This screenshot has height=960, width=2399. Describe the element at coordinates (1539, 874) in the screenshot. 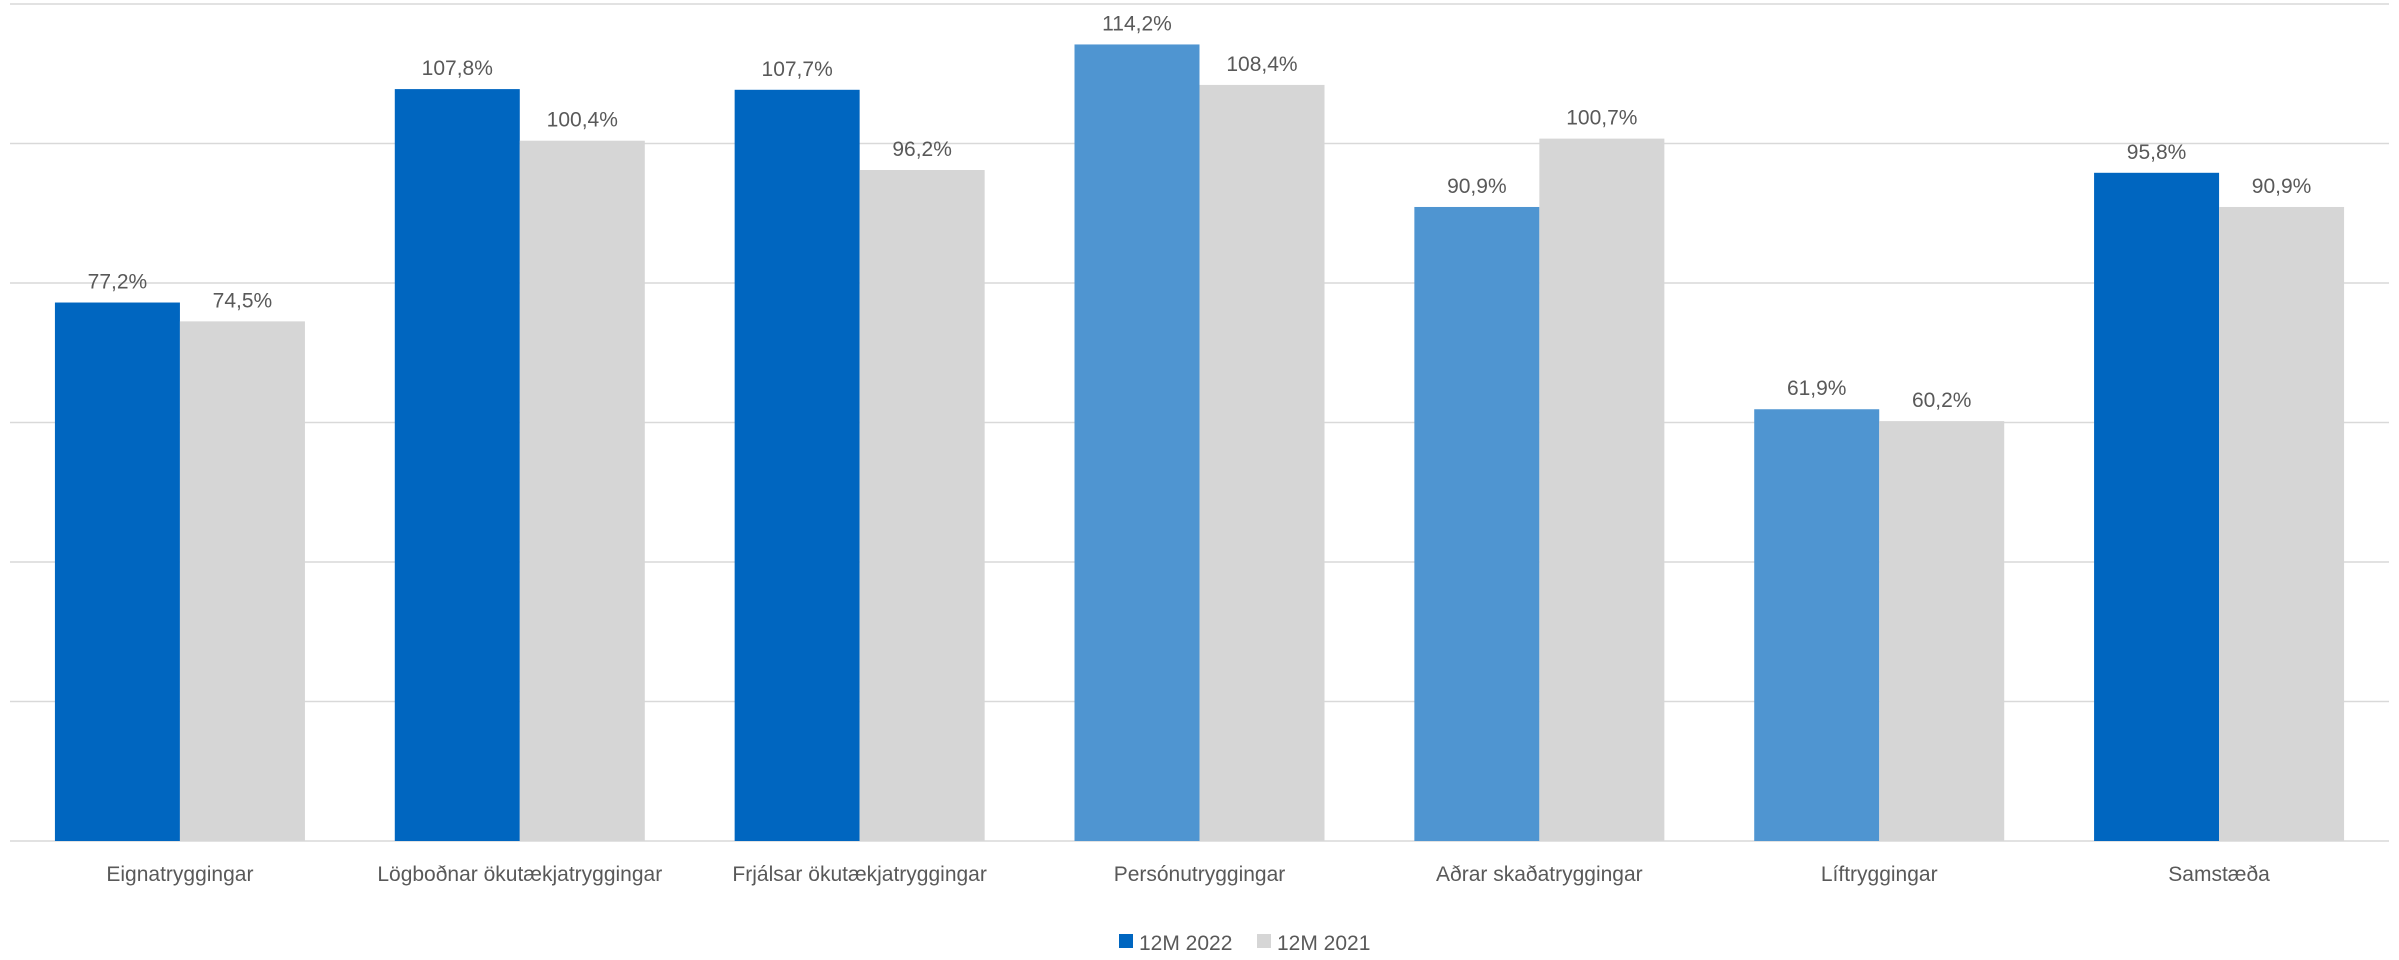

I see `x-tick-label: Aðrar skaðatryggingar` at that location.